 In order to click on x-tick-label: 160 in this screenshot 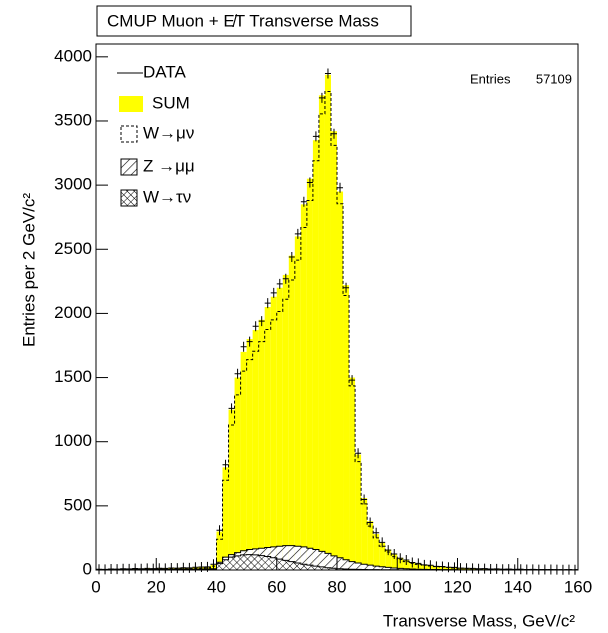, I will do `click(578, 586)`.